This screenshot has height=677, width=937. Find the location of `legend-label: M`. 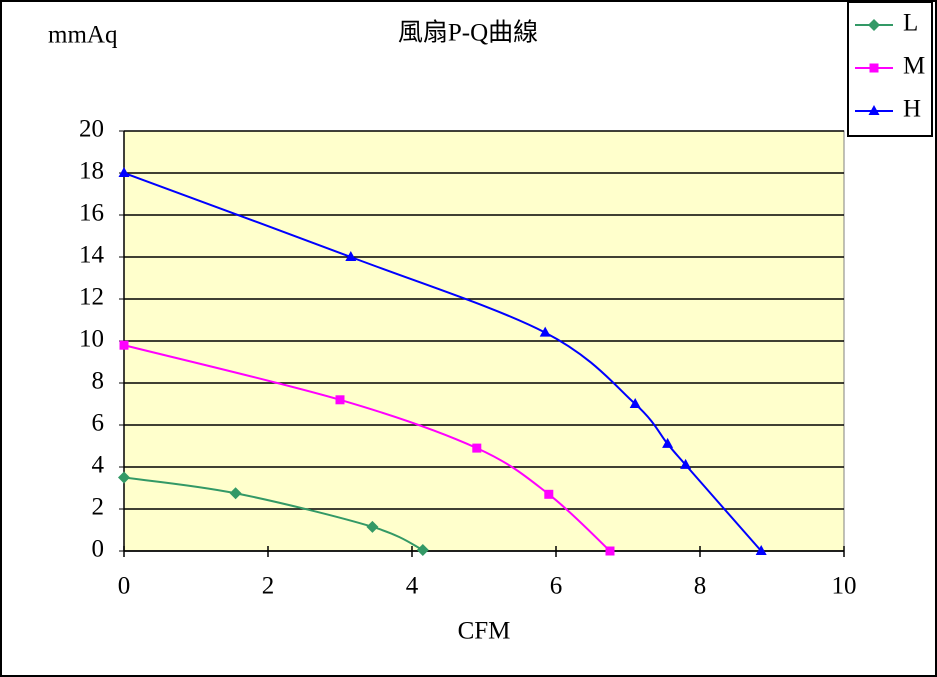

legend-label: M is located at coordinates (914, 66).